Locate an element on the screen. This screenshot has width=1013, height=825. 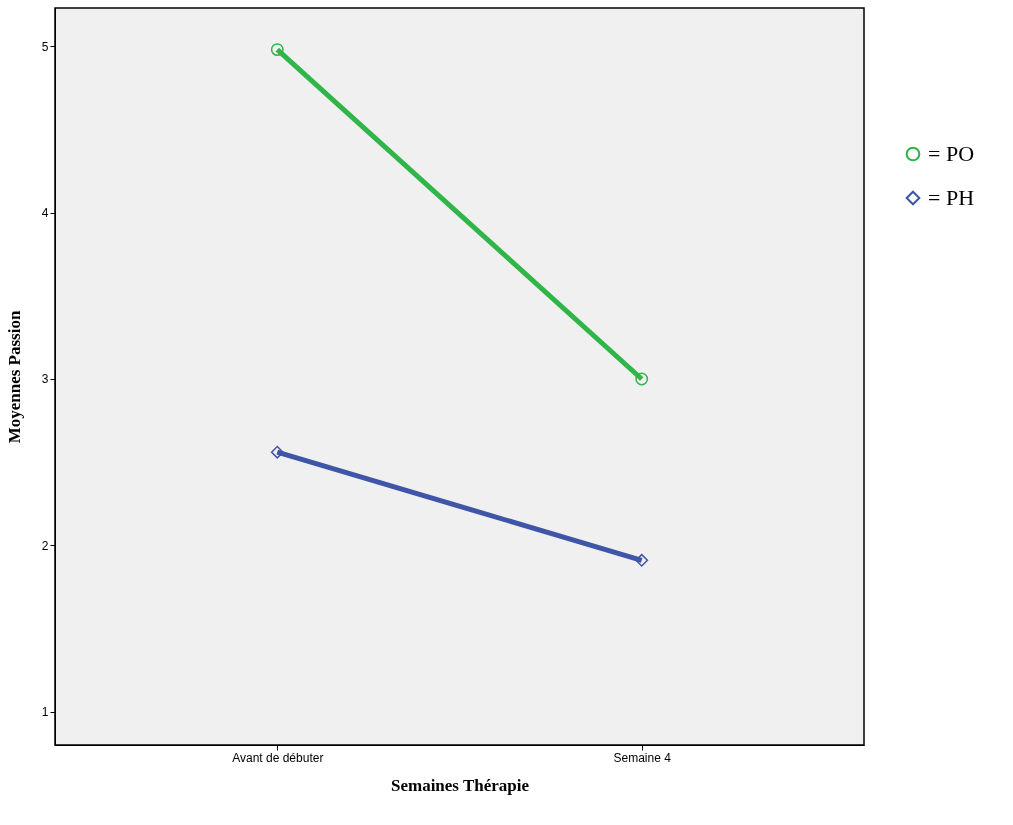
legend-label: = PO is located at coordinates (951, 153).